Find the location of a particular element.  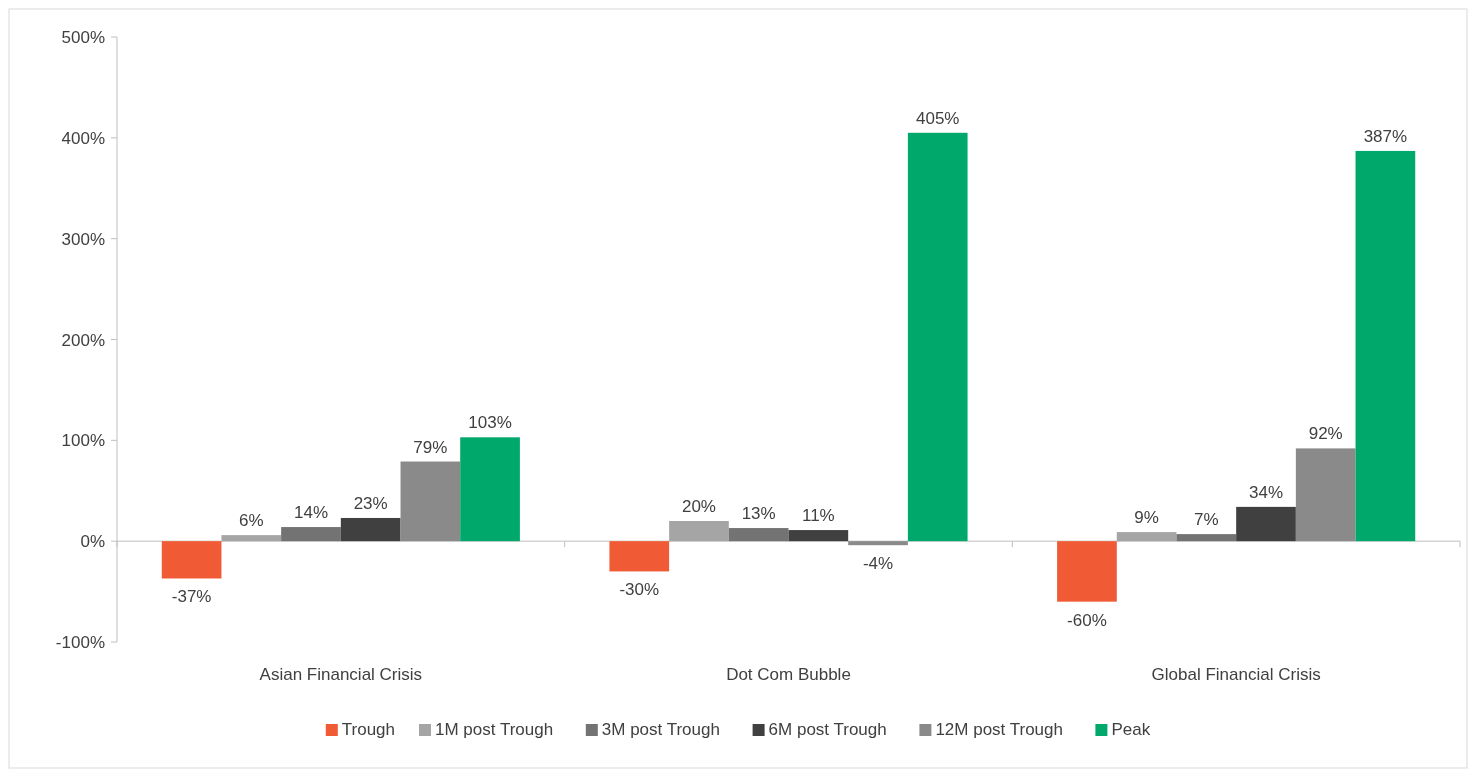

data-label: 387% is located at coordinates (1385, 136).